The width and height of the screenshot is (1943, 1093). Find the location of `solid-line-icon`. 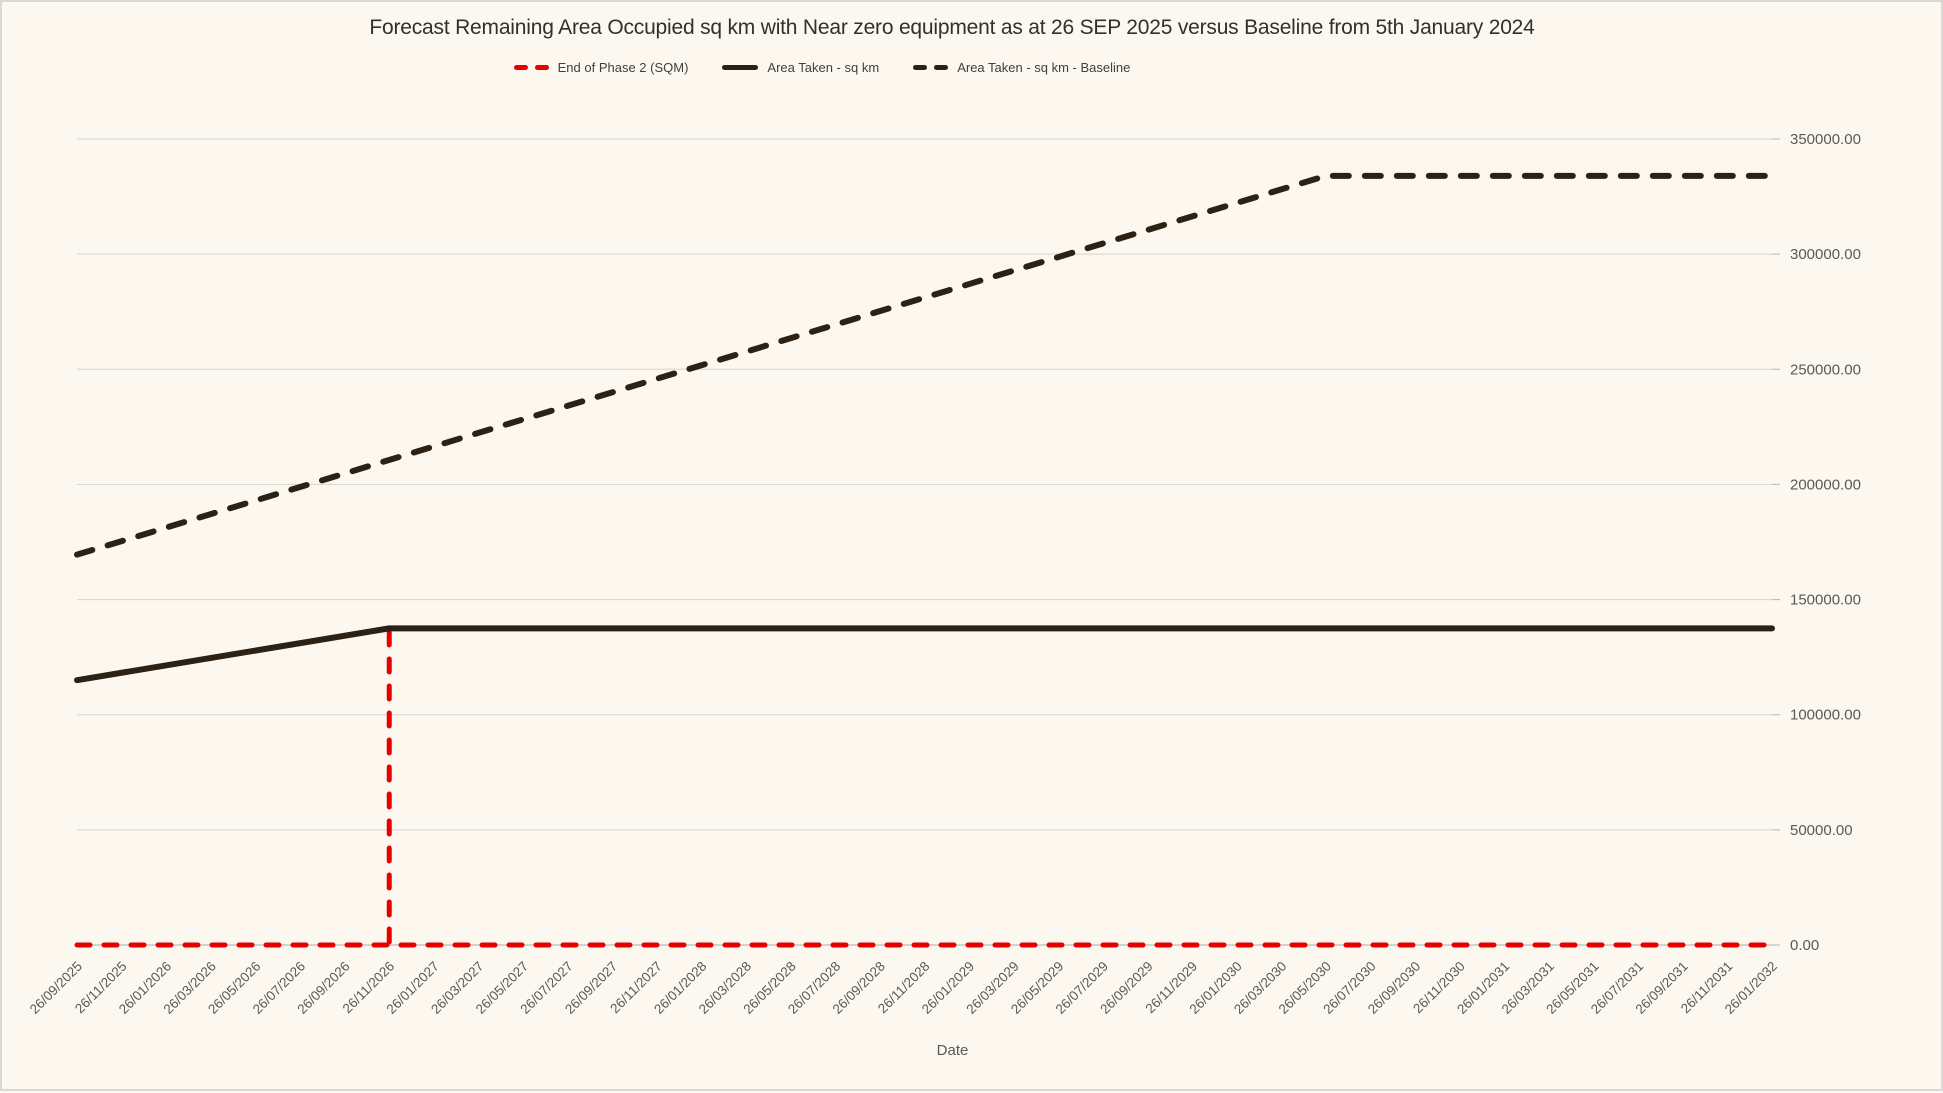

solid-line-icon is located at coordinates (740, 67).